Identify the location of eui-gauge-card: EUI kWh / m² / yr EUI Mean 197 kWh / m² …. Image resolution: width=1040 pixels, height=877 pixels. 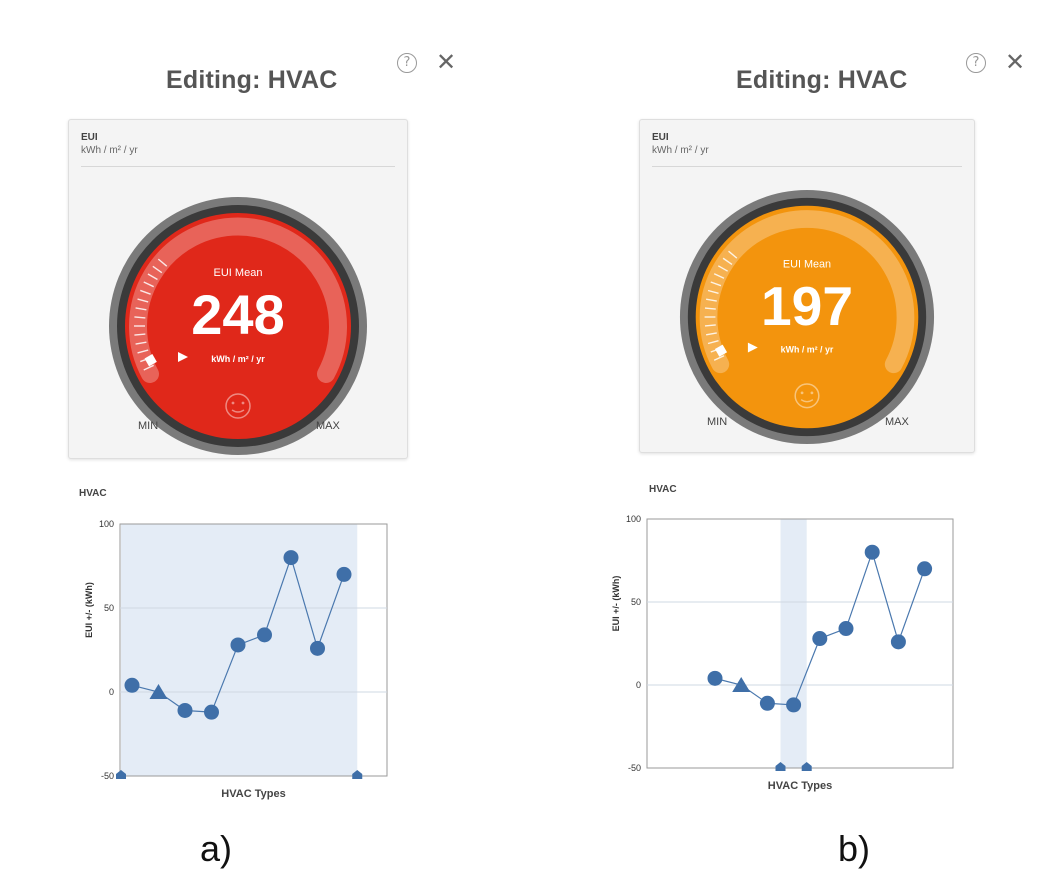
(807, 286).